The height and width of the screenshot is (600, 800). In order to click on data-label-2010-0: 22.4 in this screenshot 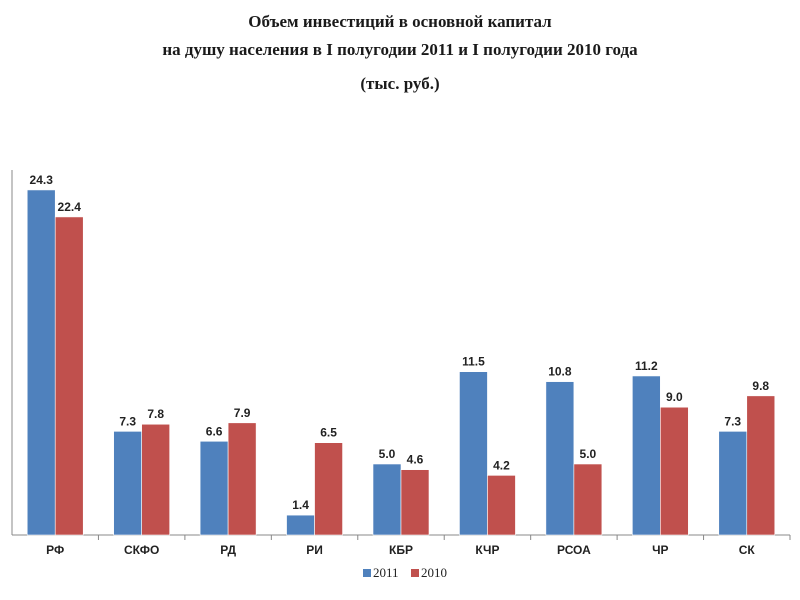, I will do `click(70, 207)`.